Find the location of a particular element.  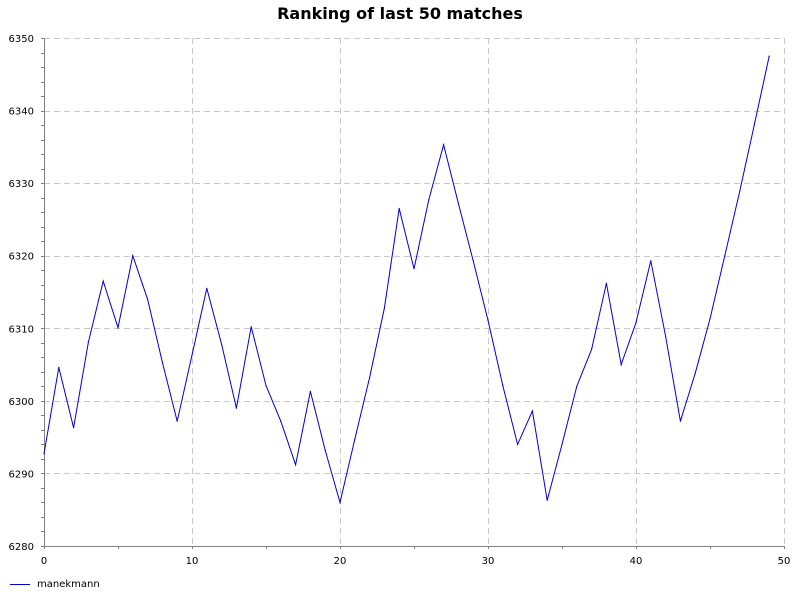

chart-title: Ranking of last 50 matches is located at coordinates (400, 13).